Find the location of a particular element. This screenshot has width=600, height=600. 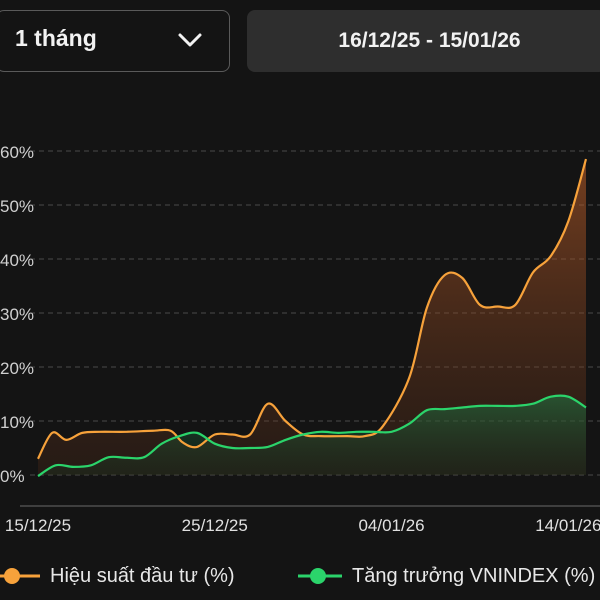

chevron-down-icon is located at coordinates (190, 40).